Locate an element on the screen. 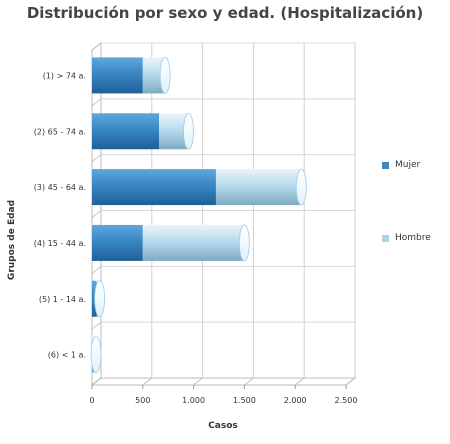 The width and height of the screenshot is (450, 444). y-tick-label: (4) 15 - 44 a. is located at coordinates (60, 243).